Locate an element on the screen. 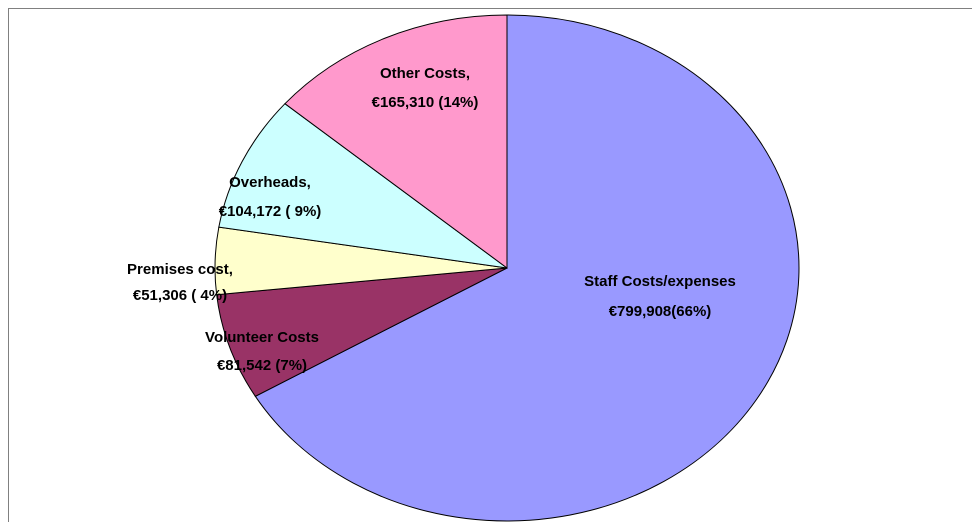 This screenshot has width=972, height=522. slice-label: Staff Costs/expenses is located at coordinates (660, 281).